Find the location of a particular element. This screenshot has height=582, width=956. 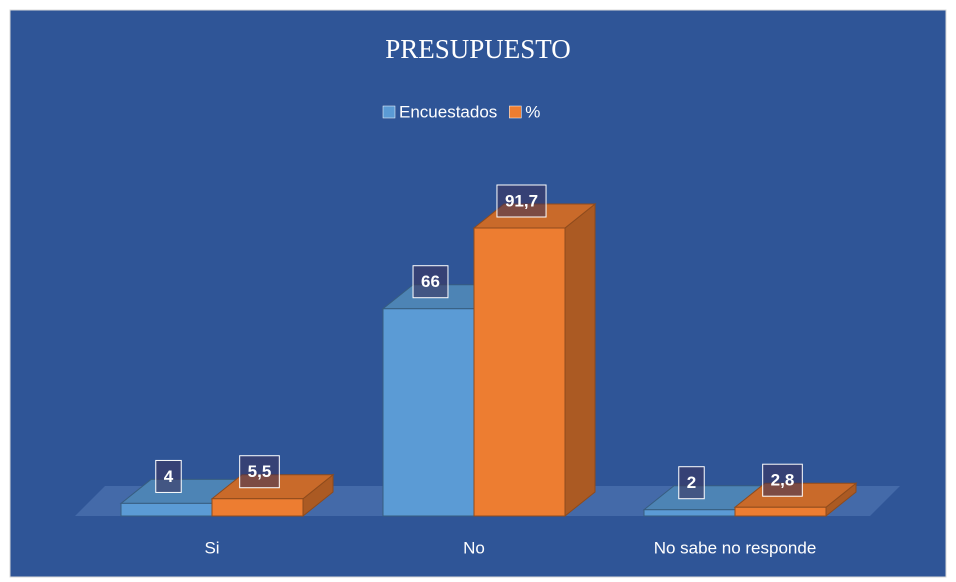

data-label: 91,7 is located at coordinates (521, 200).